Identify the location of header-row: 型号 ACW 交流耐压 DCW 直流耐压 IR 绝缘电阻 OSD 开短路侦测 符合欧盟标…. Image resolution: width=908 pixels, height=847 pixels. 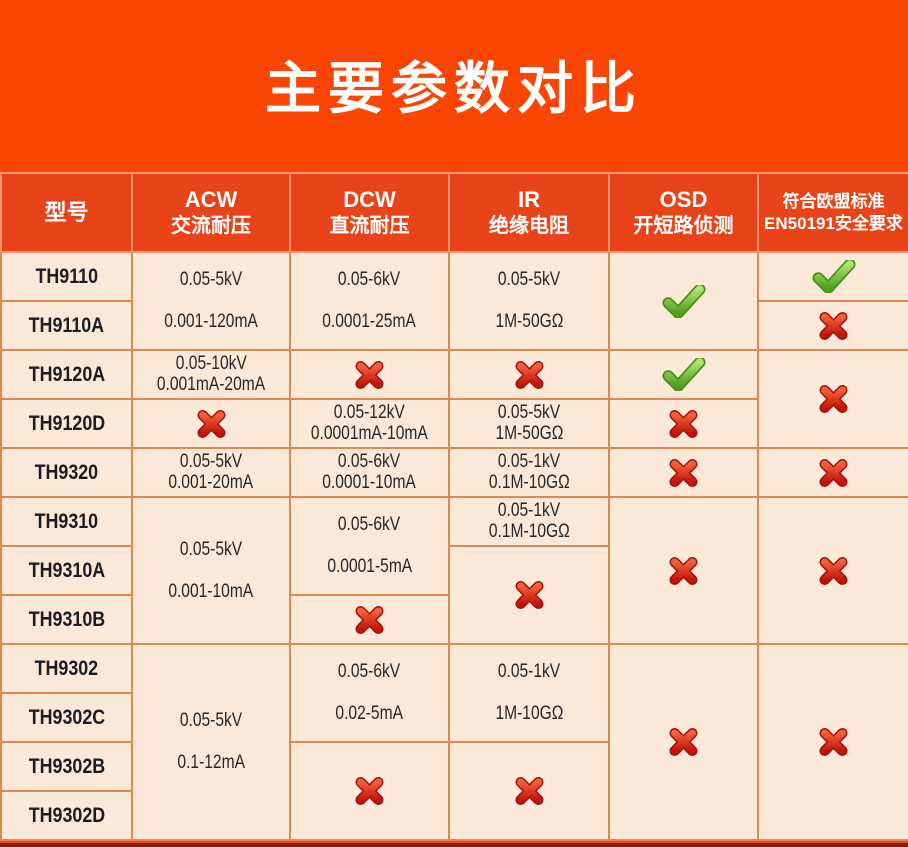
(454, 212).